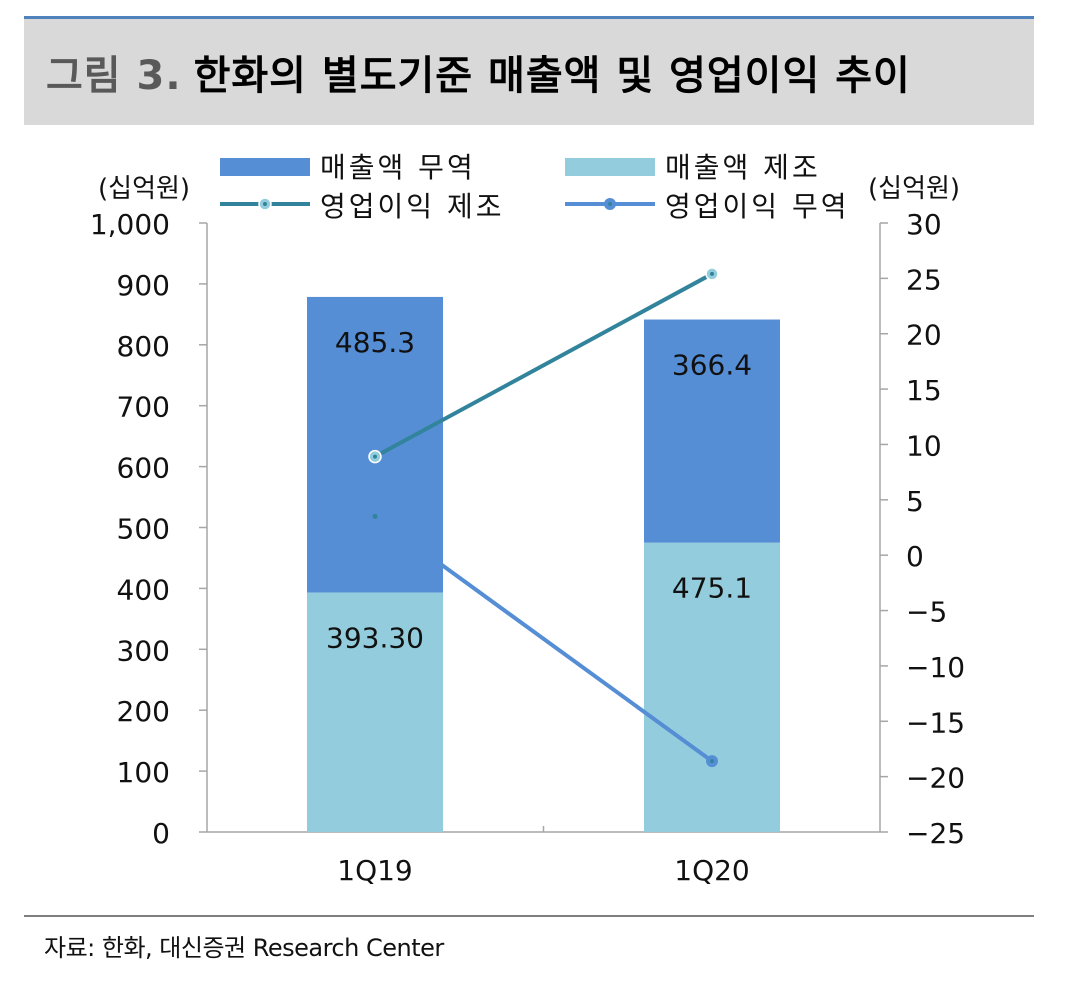  Describe the element at coordinates (143, 346) in the screenshot. I see `left-axis-tick-label: 800` at that location.